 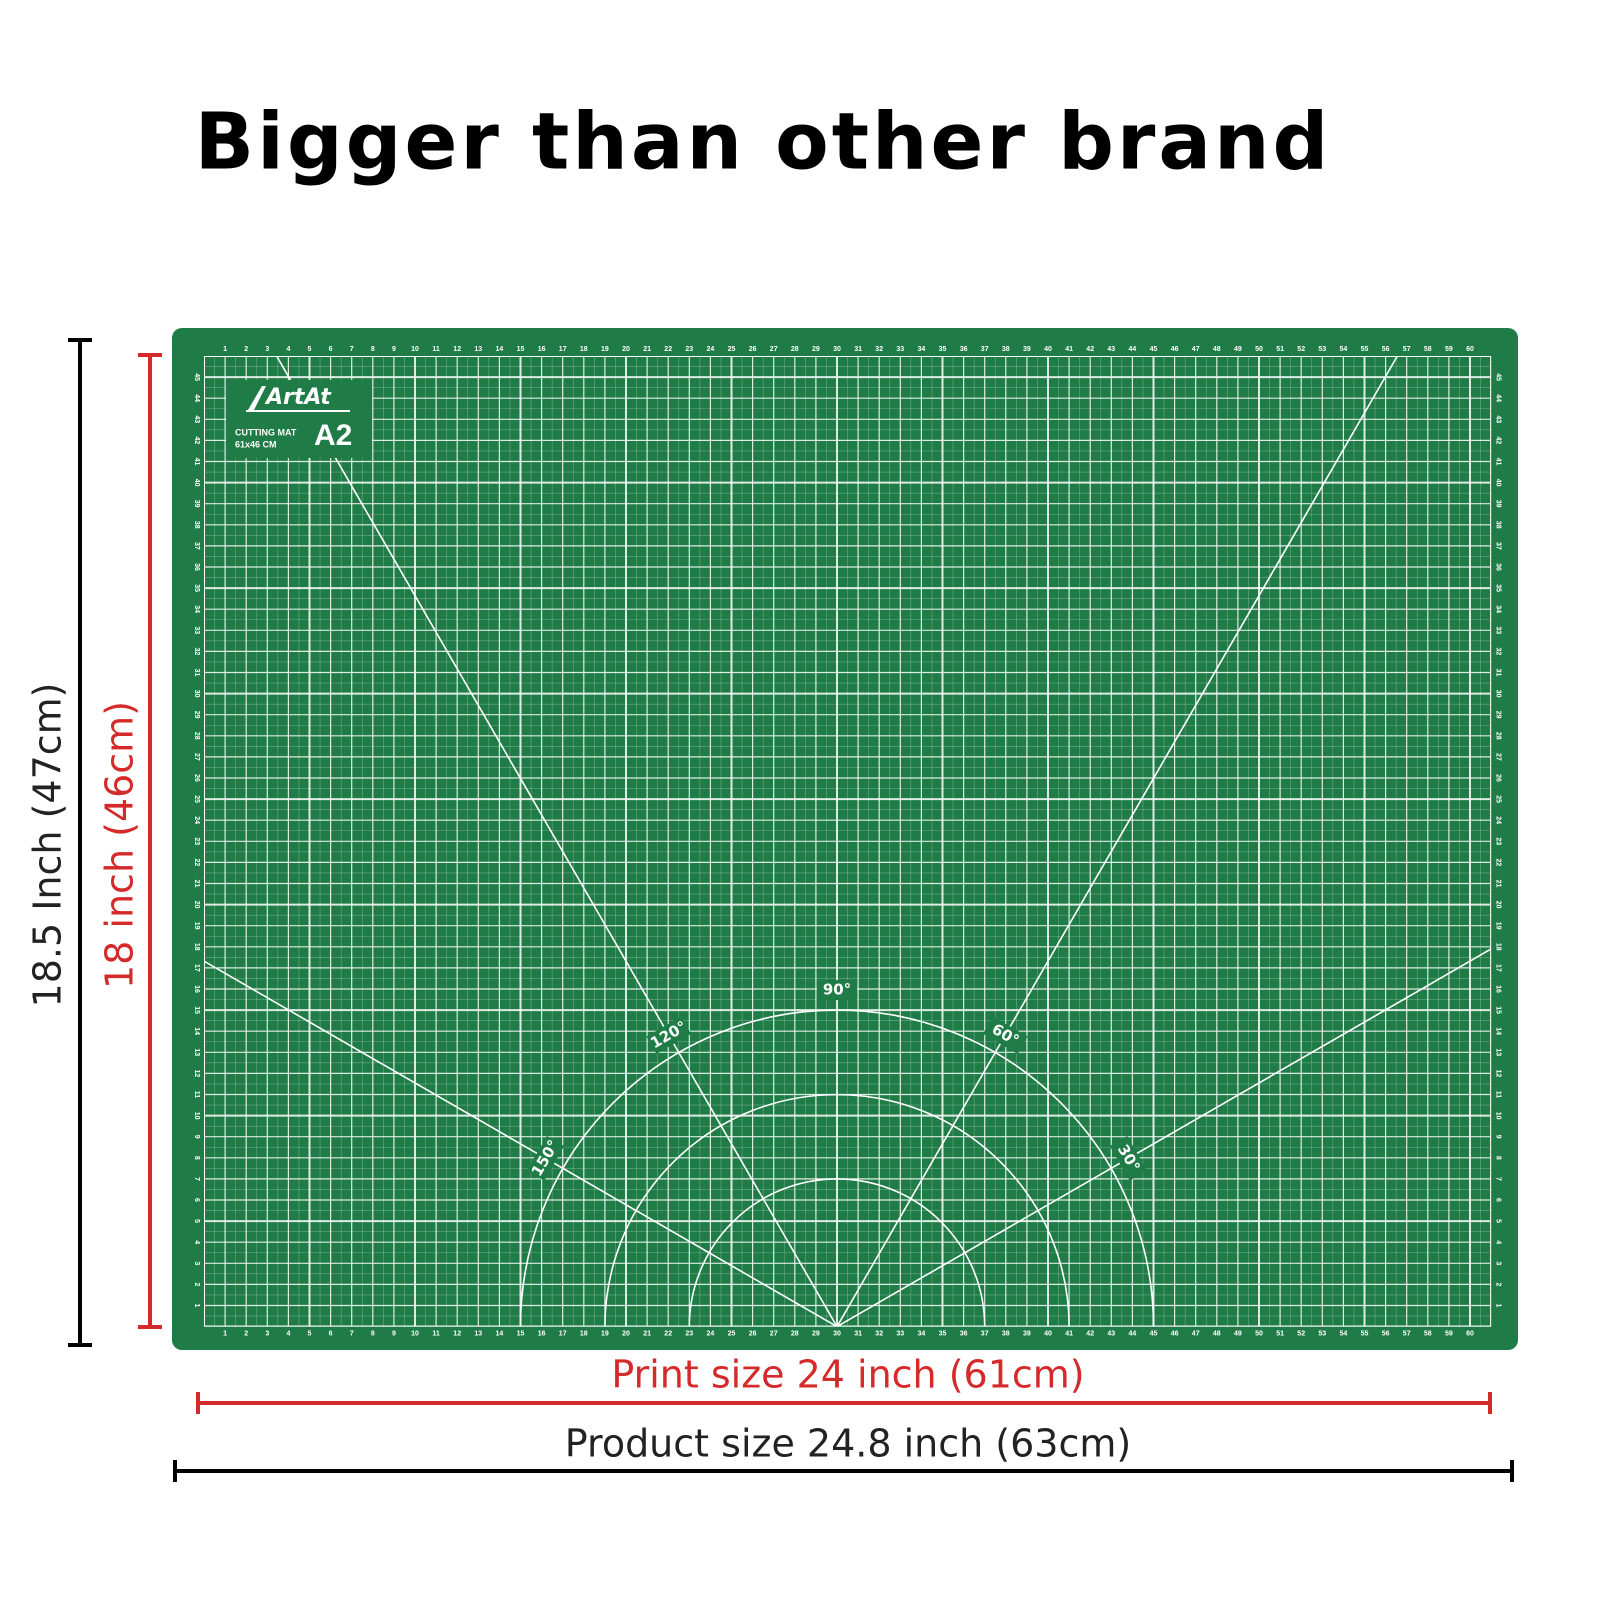 What do you see at coordinates (288, 1333) in the screenshot?
I see `ruler-label: 4` at bounding box center [288, 1333].